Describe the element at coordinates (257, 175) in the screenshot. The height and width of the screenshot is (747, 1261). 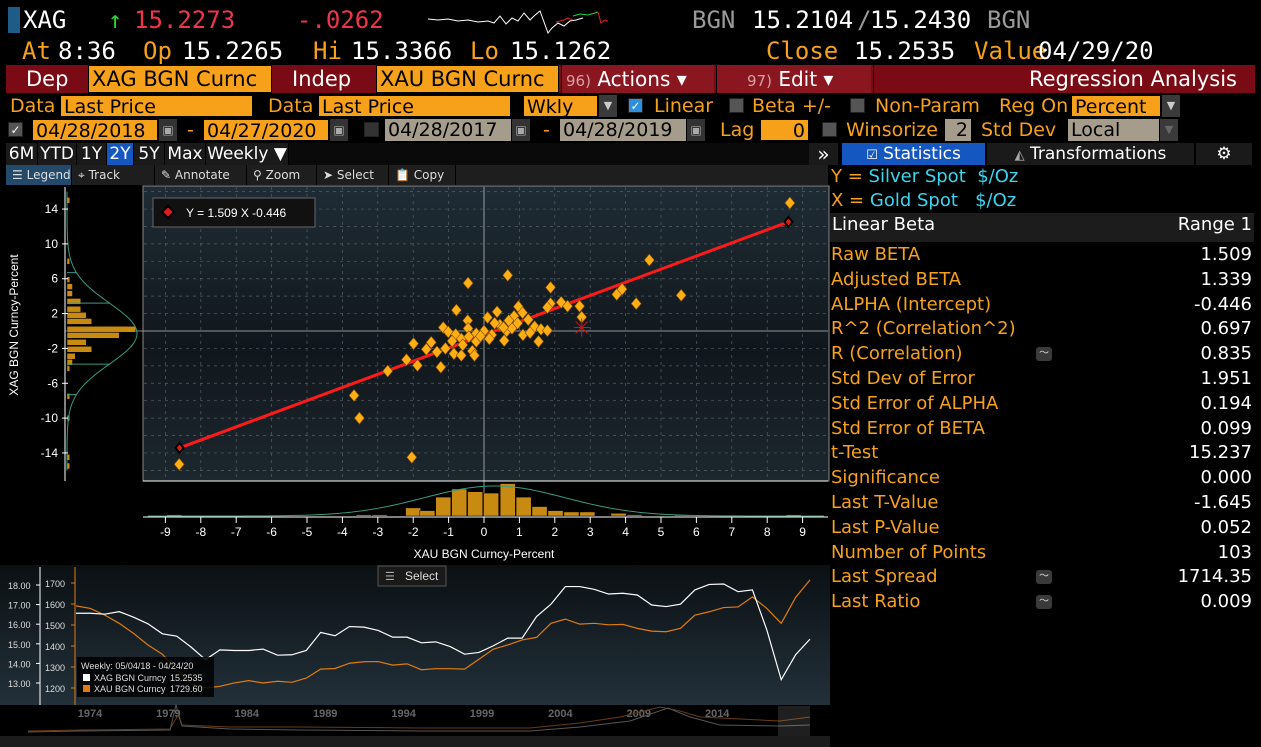
I see `magnifier-icon: ⚲` at that location.